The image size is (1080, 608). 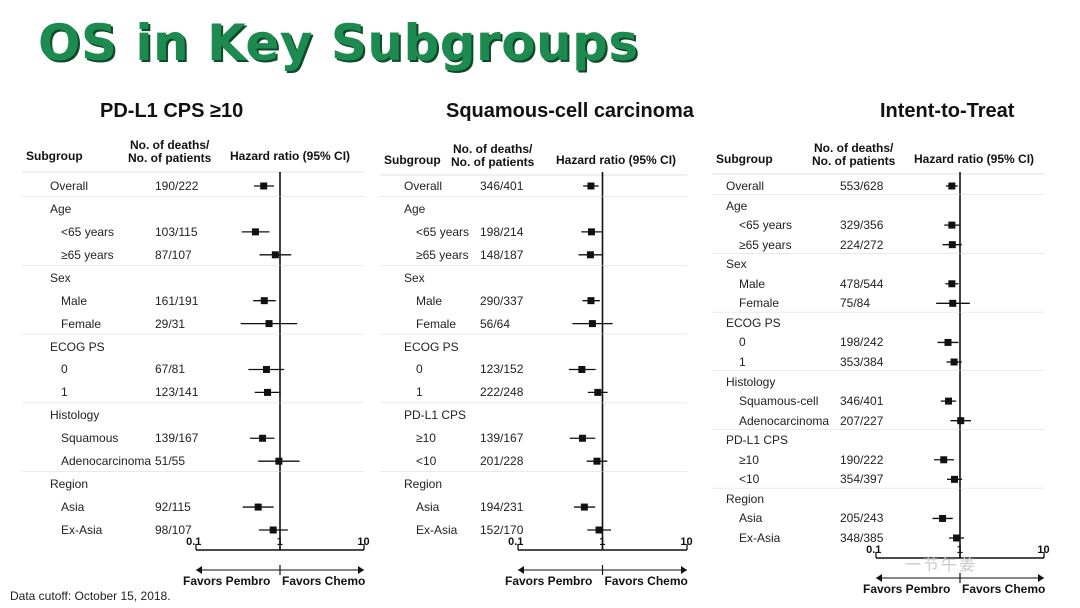 What do you see at coordinates (862, 186) in the screenshot?
I see `deaths-patients-value: 553/628` at bounding box center [862, 186].